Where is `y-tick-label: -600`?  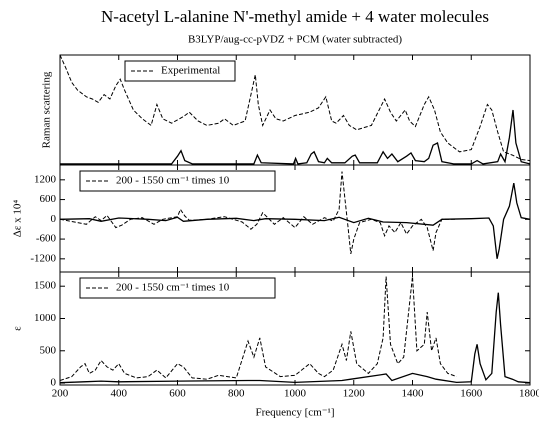 y-tick-label: -600 is located at coordinates (46, 239).